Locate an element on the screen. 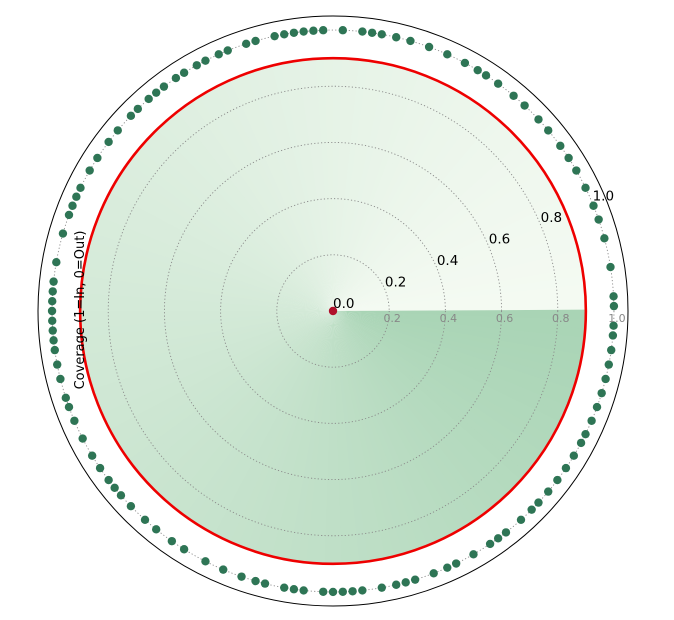 The width and height of the screenshot is (674, 620). inner-tick-label: 0.2 is located at coordinates (392, 318).